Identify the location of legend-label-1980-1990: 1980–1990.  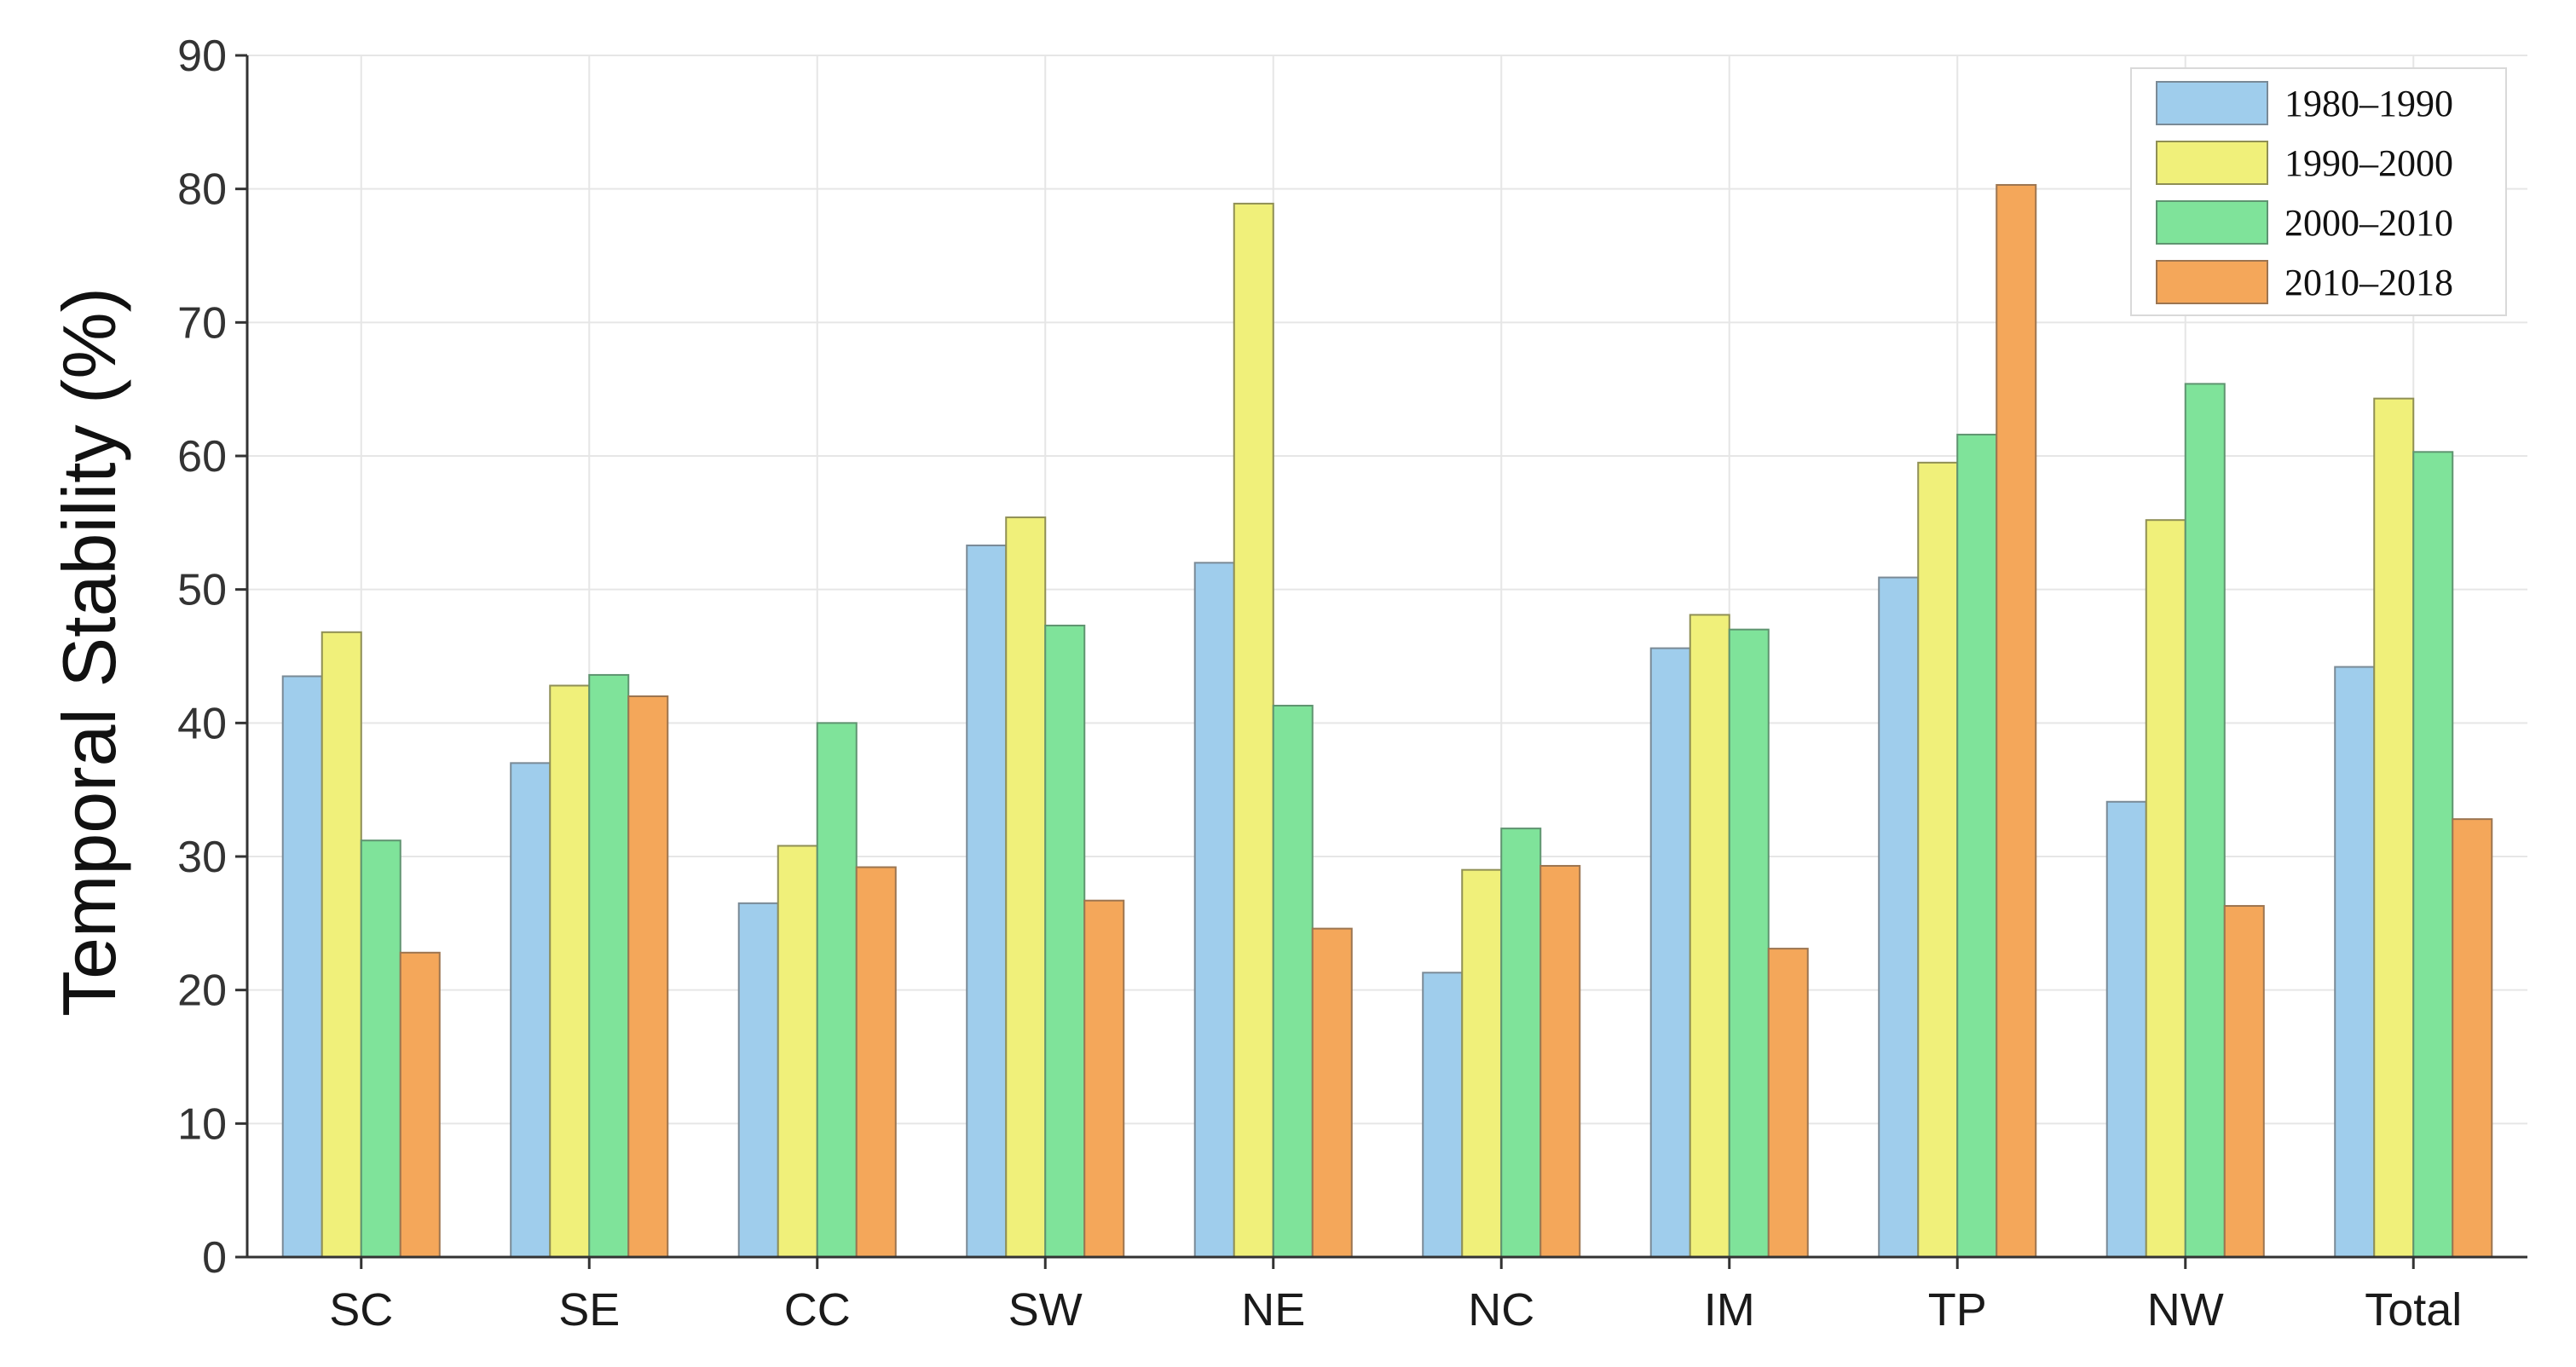
(2368, 103).